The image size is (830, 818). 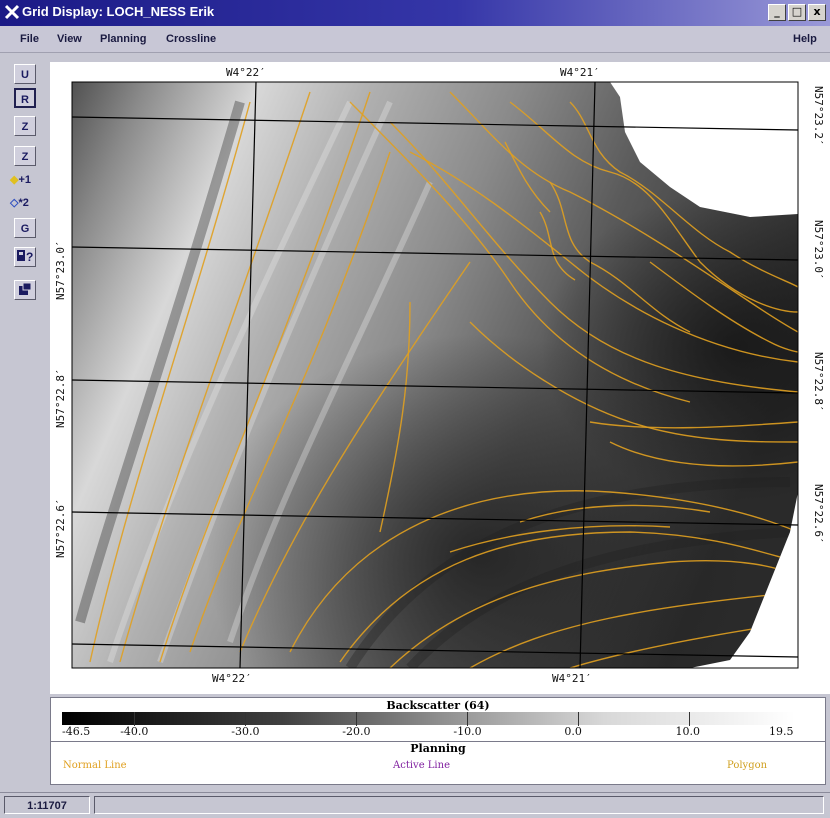 What do you see at coordinates (781, 731) in the screenshot?
I see `colorbar-tick-label: 19.5` at bounding box center [781, 731].